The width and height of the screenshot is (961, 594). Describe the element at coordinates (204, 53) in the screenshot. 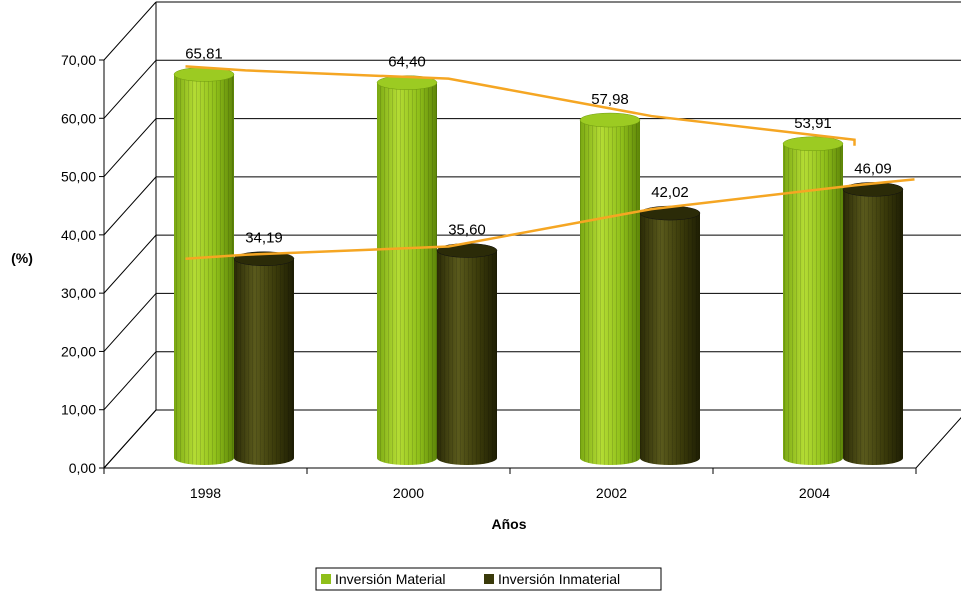

I see `data-label: 65,81` at that location.